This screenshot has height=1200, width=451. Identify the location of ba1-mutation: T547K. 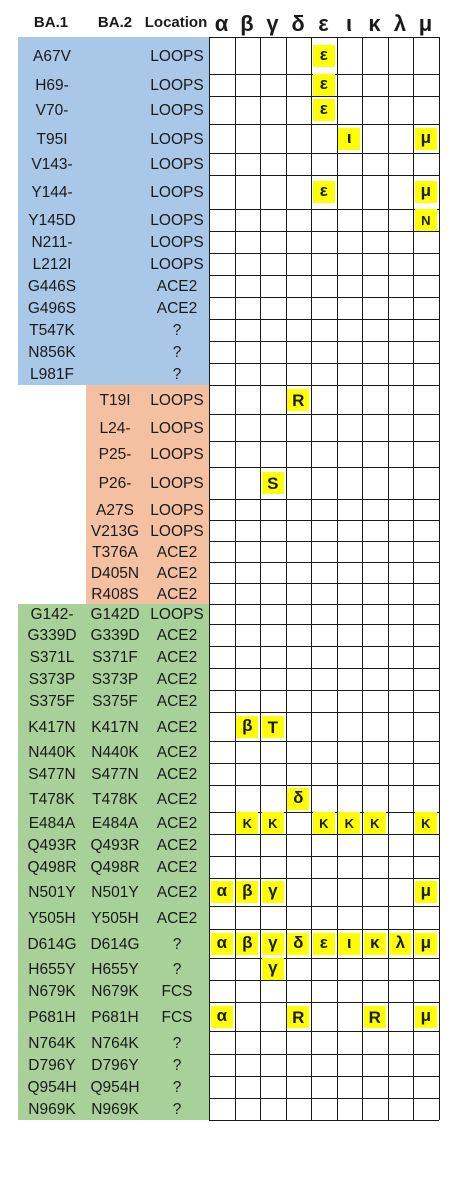
(52, 330).